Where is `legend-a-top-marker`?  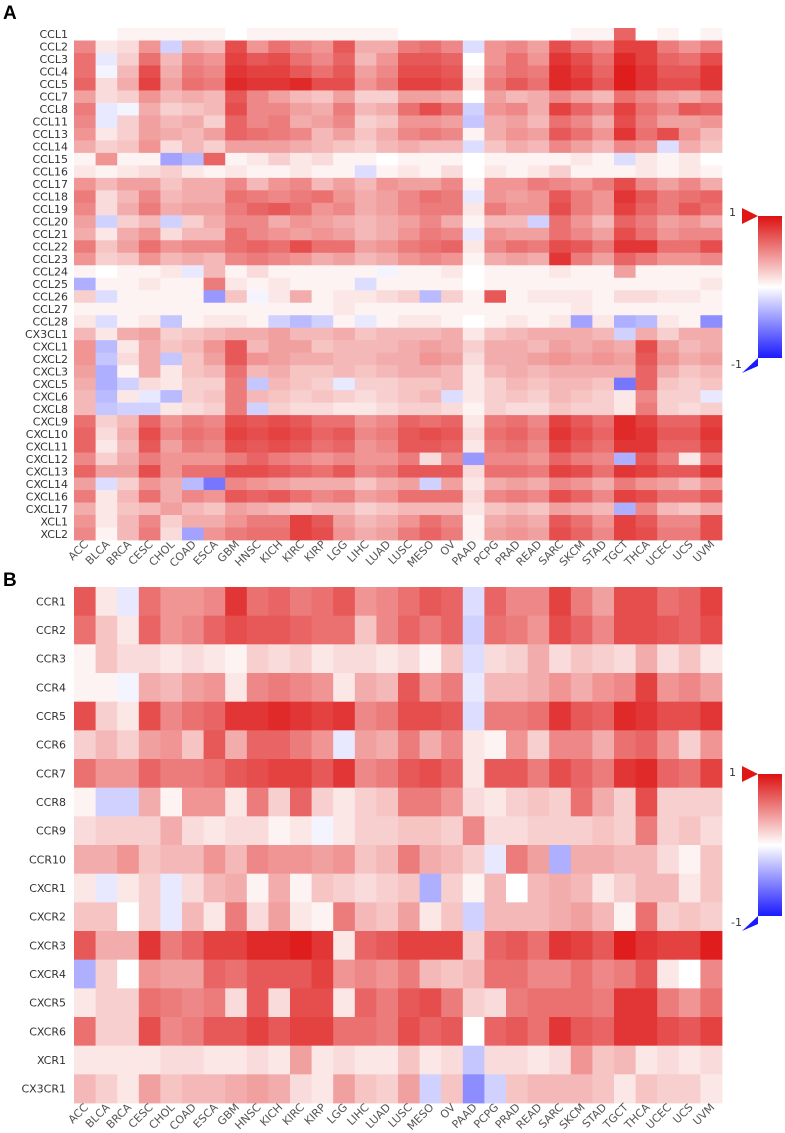
legend-a-top-marker is located at coordinates (750, 216).